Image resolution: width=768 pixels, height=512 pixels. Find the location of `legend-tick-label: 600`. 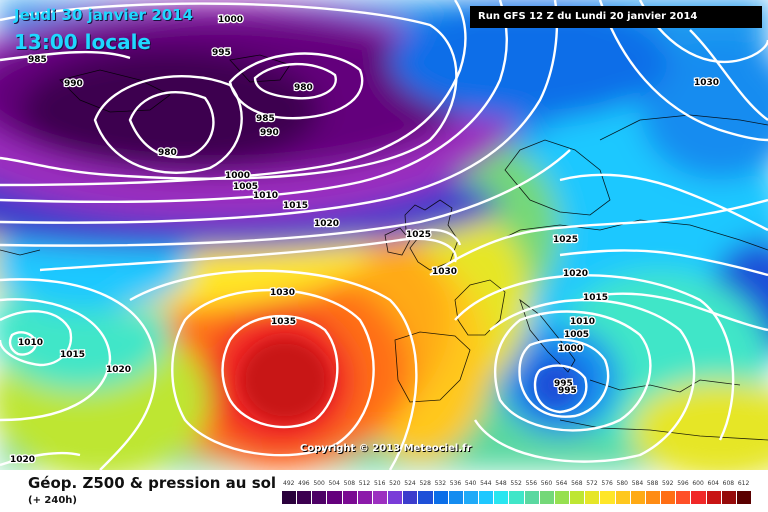

legend-tick-label: 600 is located at coordinates (698, 483).